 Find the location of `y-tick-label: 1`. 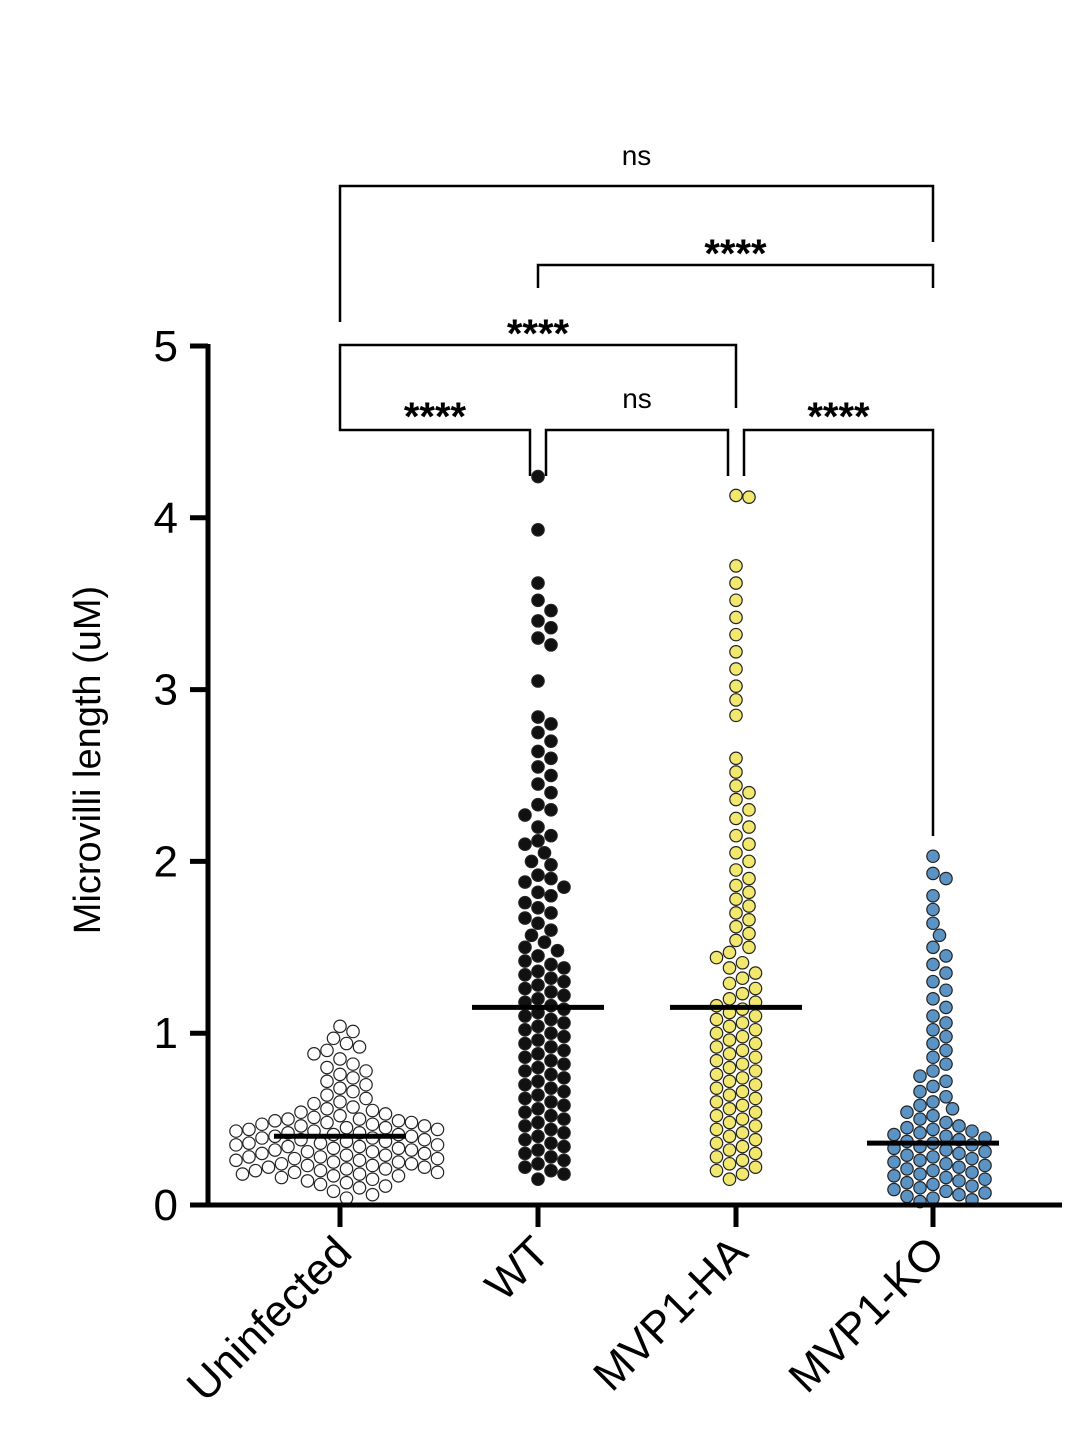

y-tick-label: 1 is located at coordinates (166, 1033).